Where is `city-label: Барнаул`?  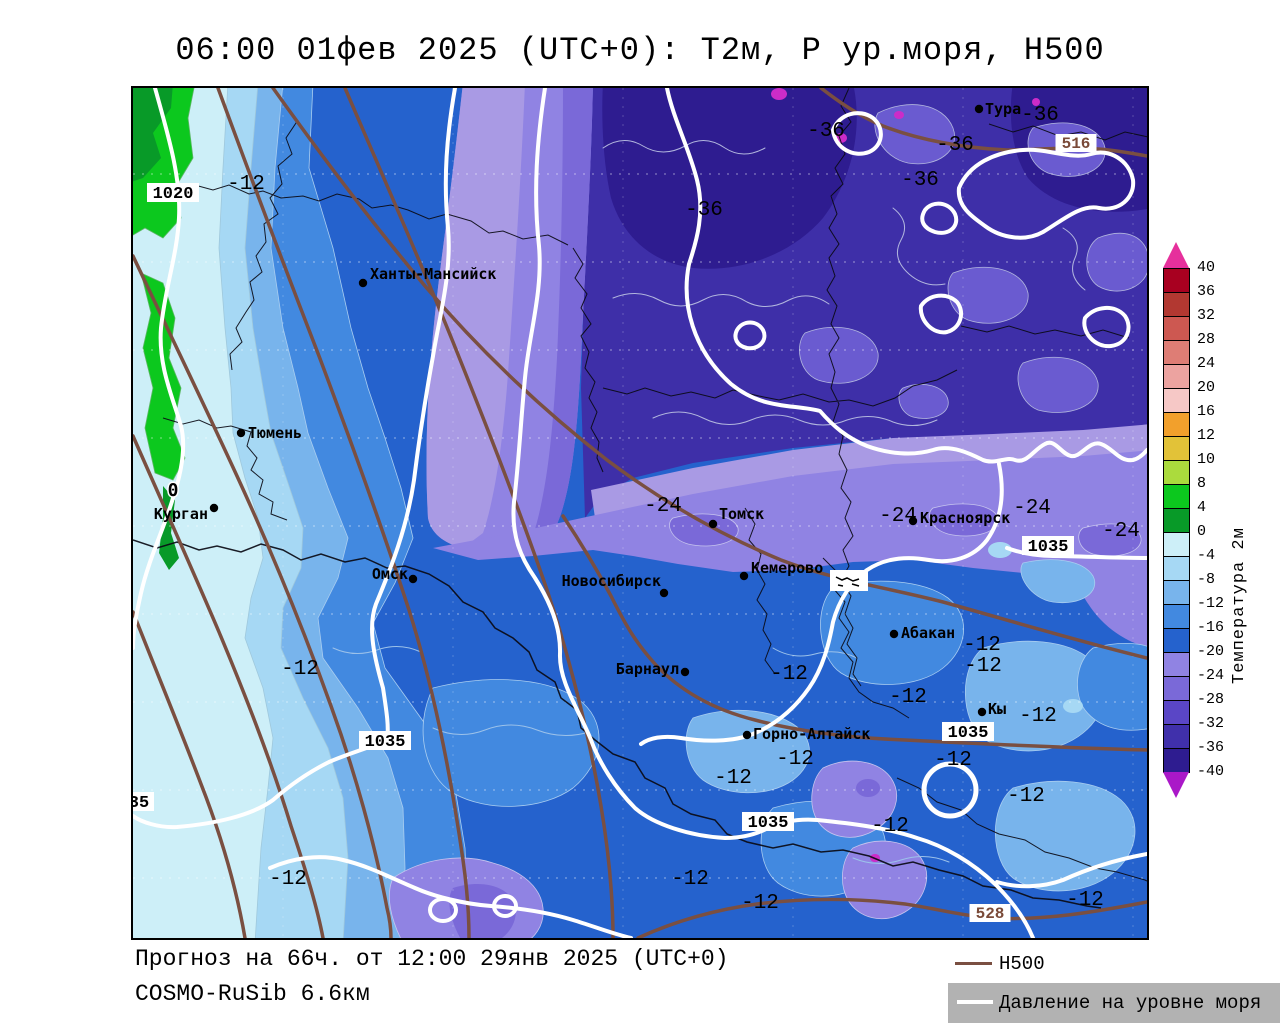
city-label: Барнаул is located at coordinates (647, 669).